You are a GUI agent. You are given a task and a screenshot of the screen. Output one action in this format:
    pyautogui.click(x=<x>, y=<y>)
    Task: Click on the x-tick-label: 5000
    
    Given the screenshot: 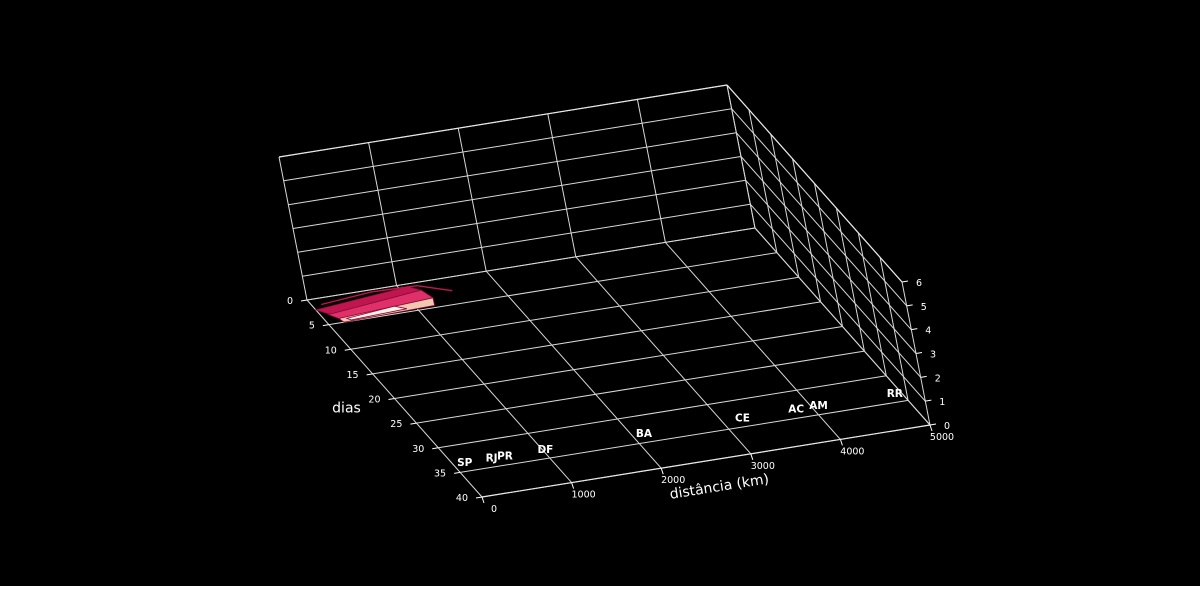 What is the action you would take?
    pyautogui.click(x=942, y=437)
    